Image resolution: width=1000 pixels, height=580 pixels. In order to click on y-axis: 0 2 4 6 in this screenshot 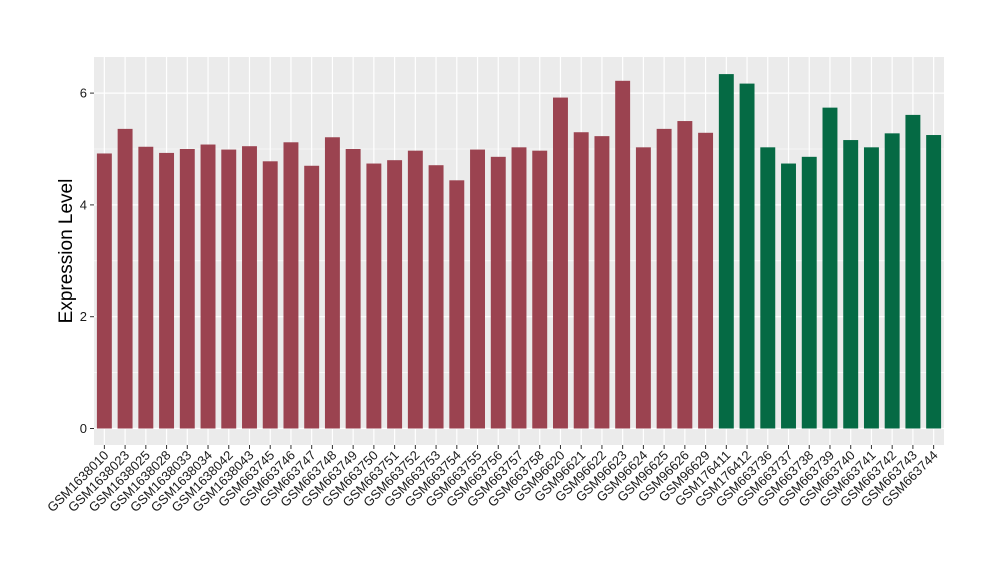, I will do `click(87, 261)`.